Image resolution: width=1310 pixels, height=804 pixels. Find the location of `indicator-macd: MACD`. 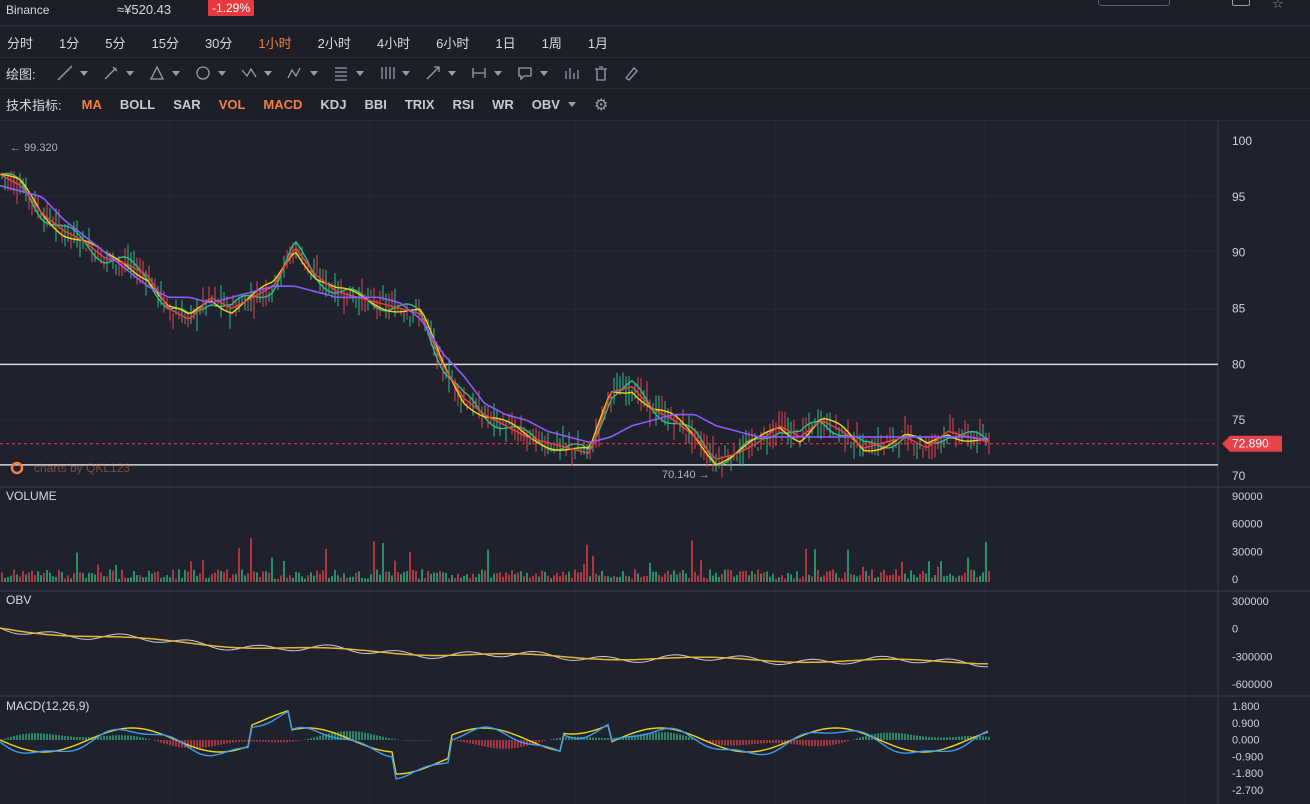

indicator-macd: MACD is located at coordinates (283, 104).